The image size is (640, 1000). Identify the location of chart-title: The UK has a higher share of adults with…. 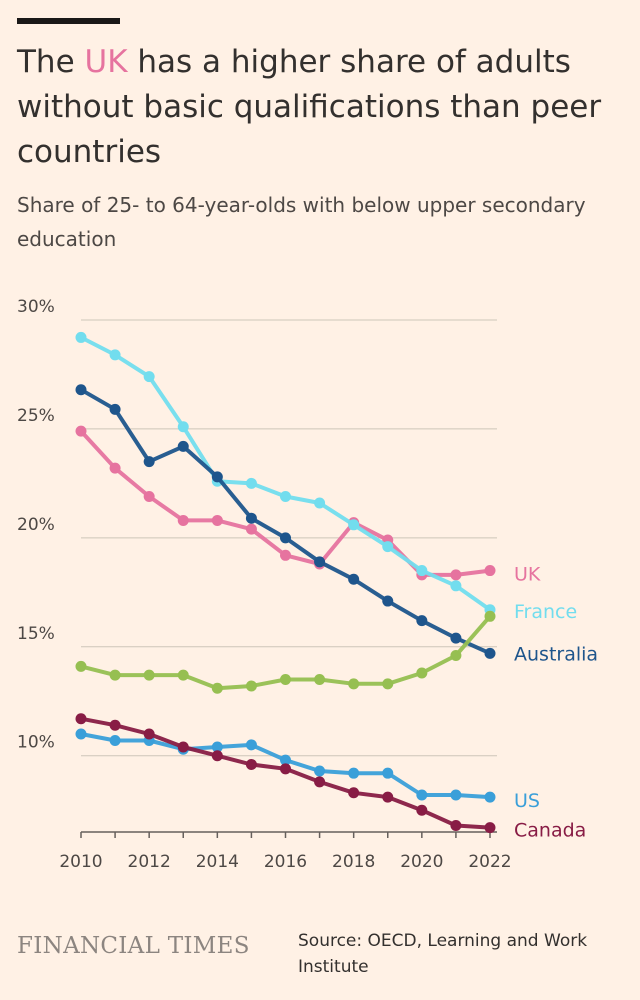
(309, 107).